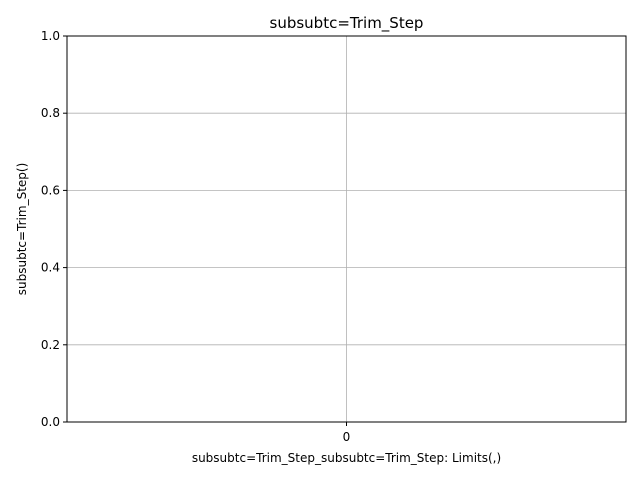 This screenshot has height=480, width=640. Describe the element at coordinates (54, 229) in the screenshot. I see `y-axis: 0.0 0.2 0.4 0.6 0.8 1.0` at that location.